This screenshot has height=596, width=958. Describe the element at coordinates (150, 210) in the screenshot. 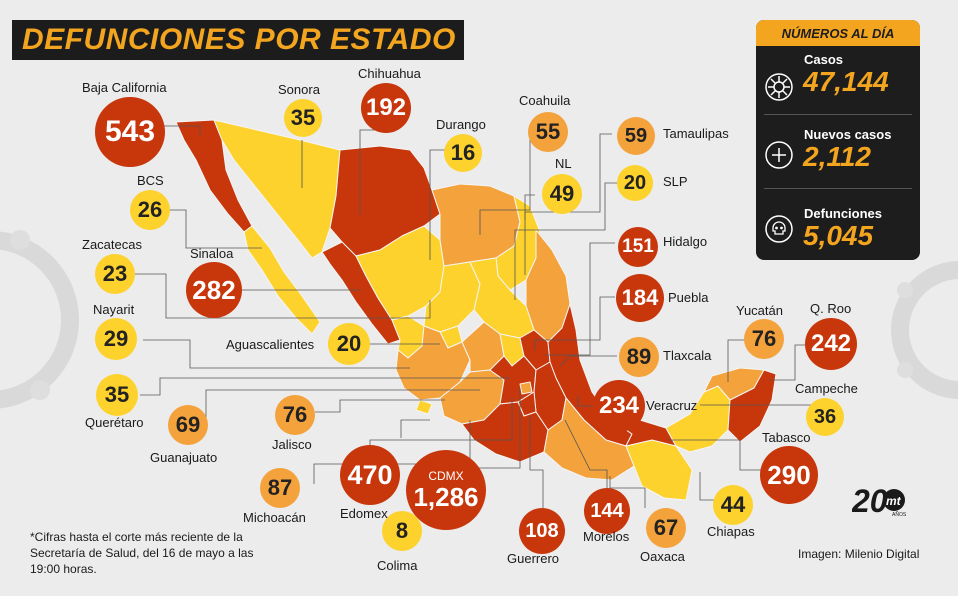

I see `state-bubble-bcs: 26` at that location.